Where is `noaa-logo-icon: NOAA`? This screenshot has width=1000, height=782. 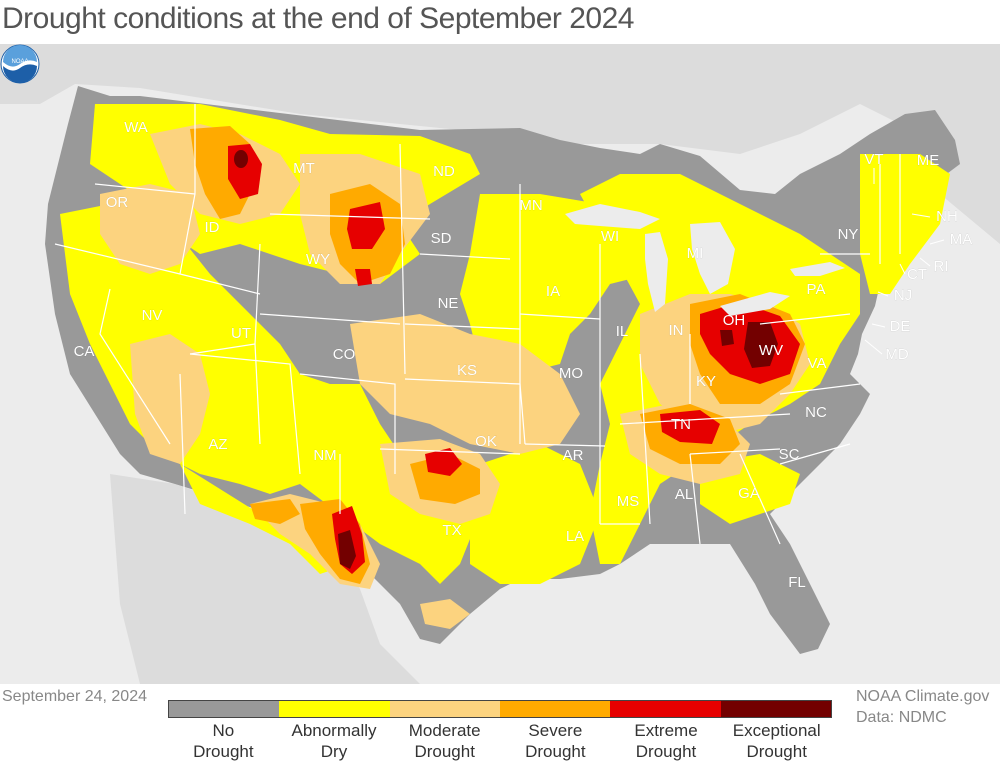
noaa-logo-icon: NOAA is located at coordinates (20, 64).